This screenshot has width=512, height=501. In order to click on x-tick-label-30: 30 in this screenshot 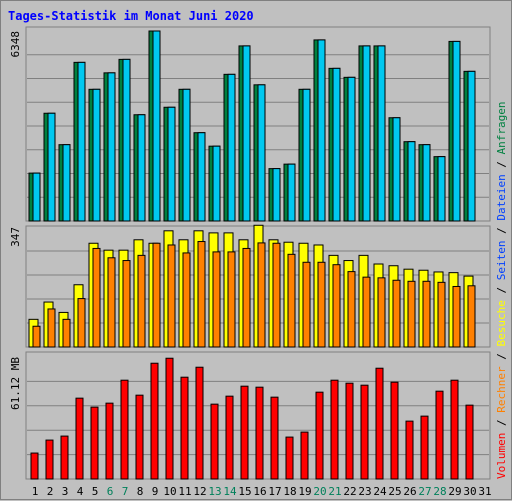, I will do `click(469, 491)`.